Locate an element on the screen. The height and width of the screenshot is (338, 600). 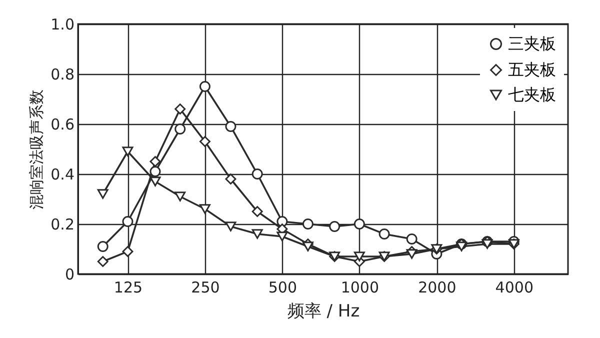
y-tick-label: 0.6 is located at coordinates (62, 125).